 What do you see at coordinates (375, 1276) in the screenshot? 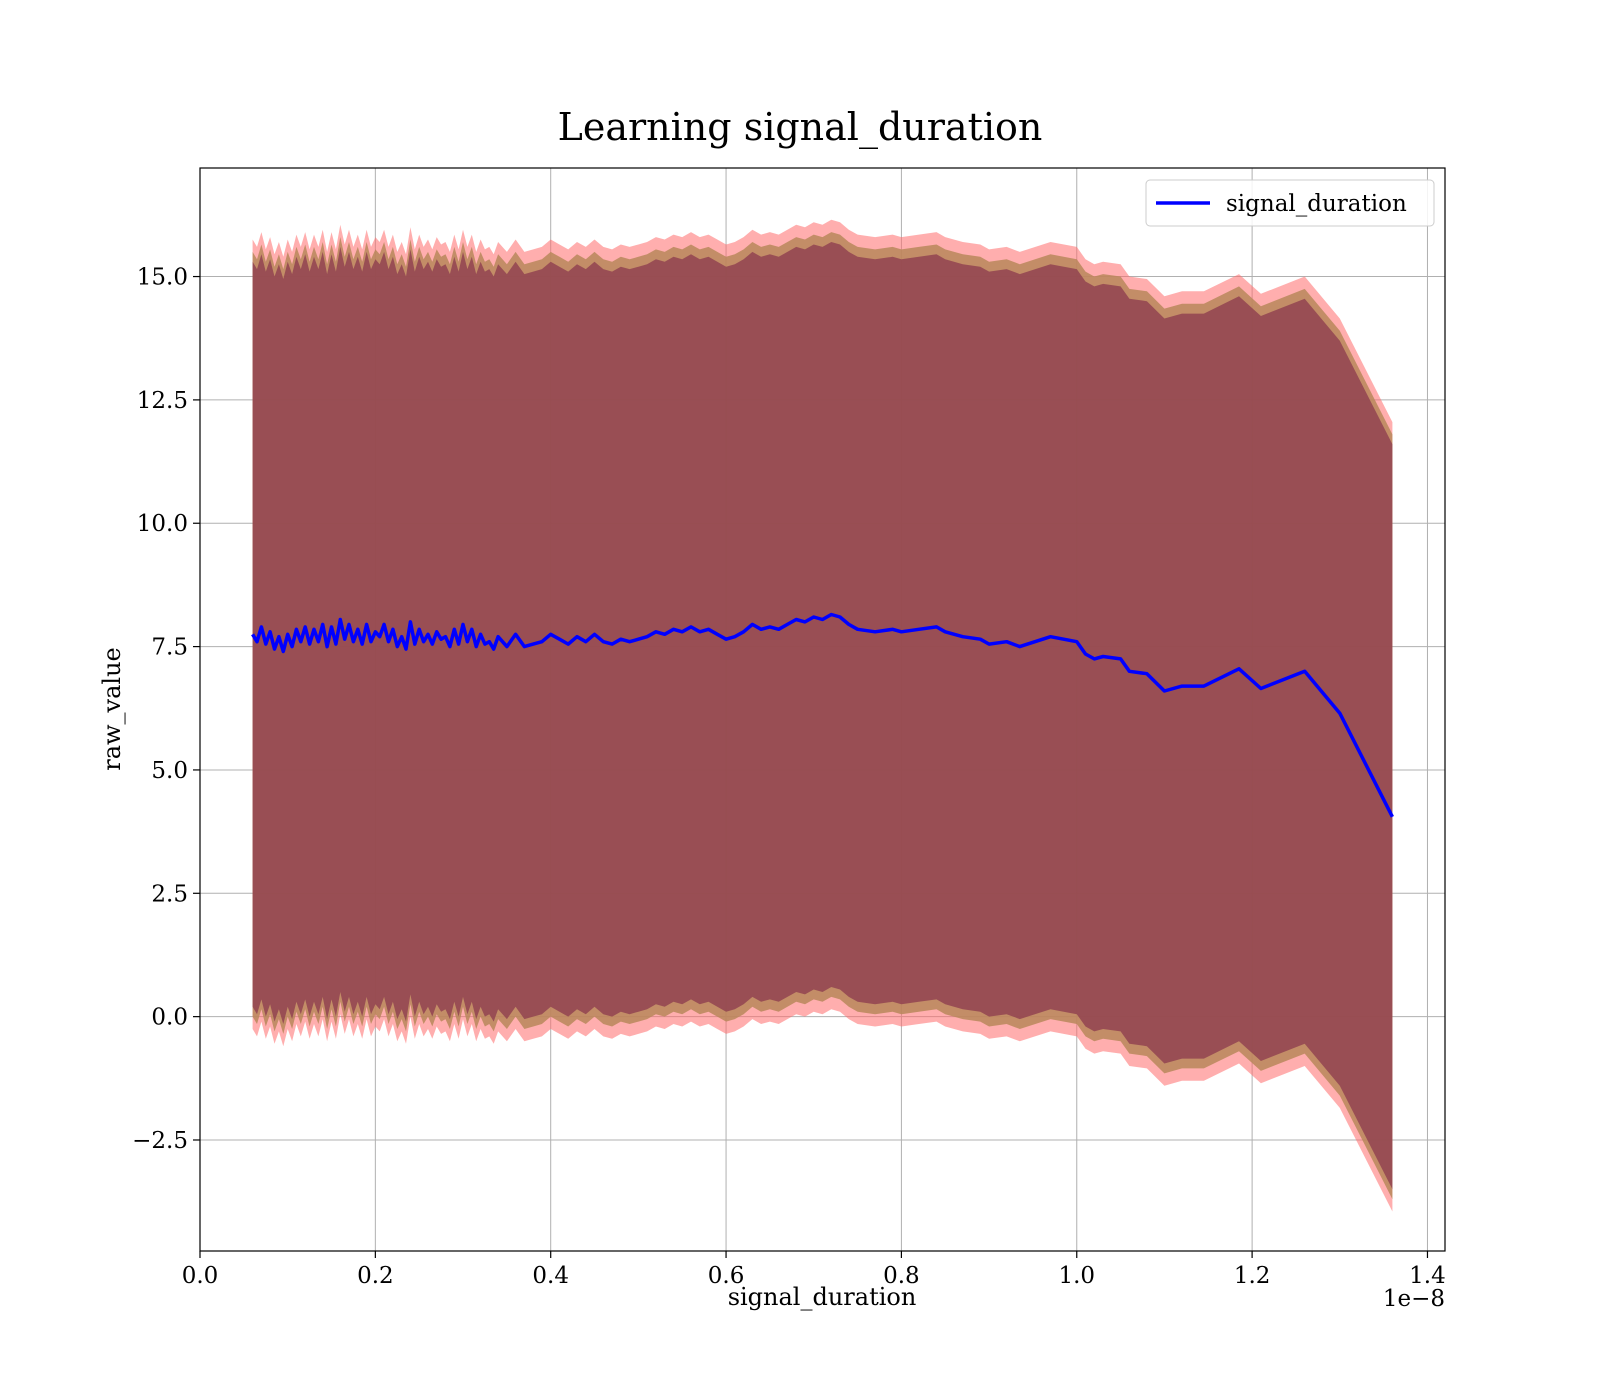
I see `x-tick-label: 0.2` at bounding box center [375, 1276].